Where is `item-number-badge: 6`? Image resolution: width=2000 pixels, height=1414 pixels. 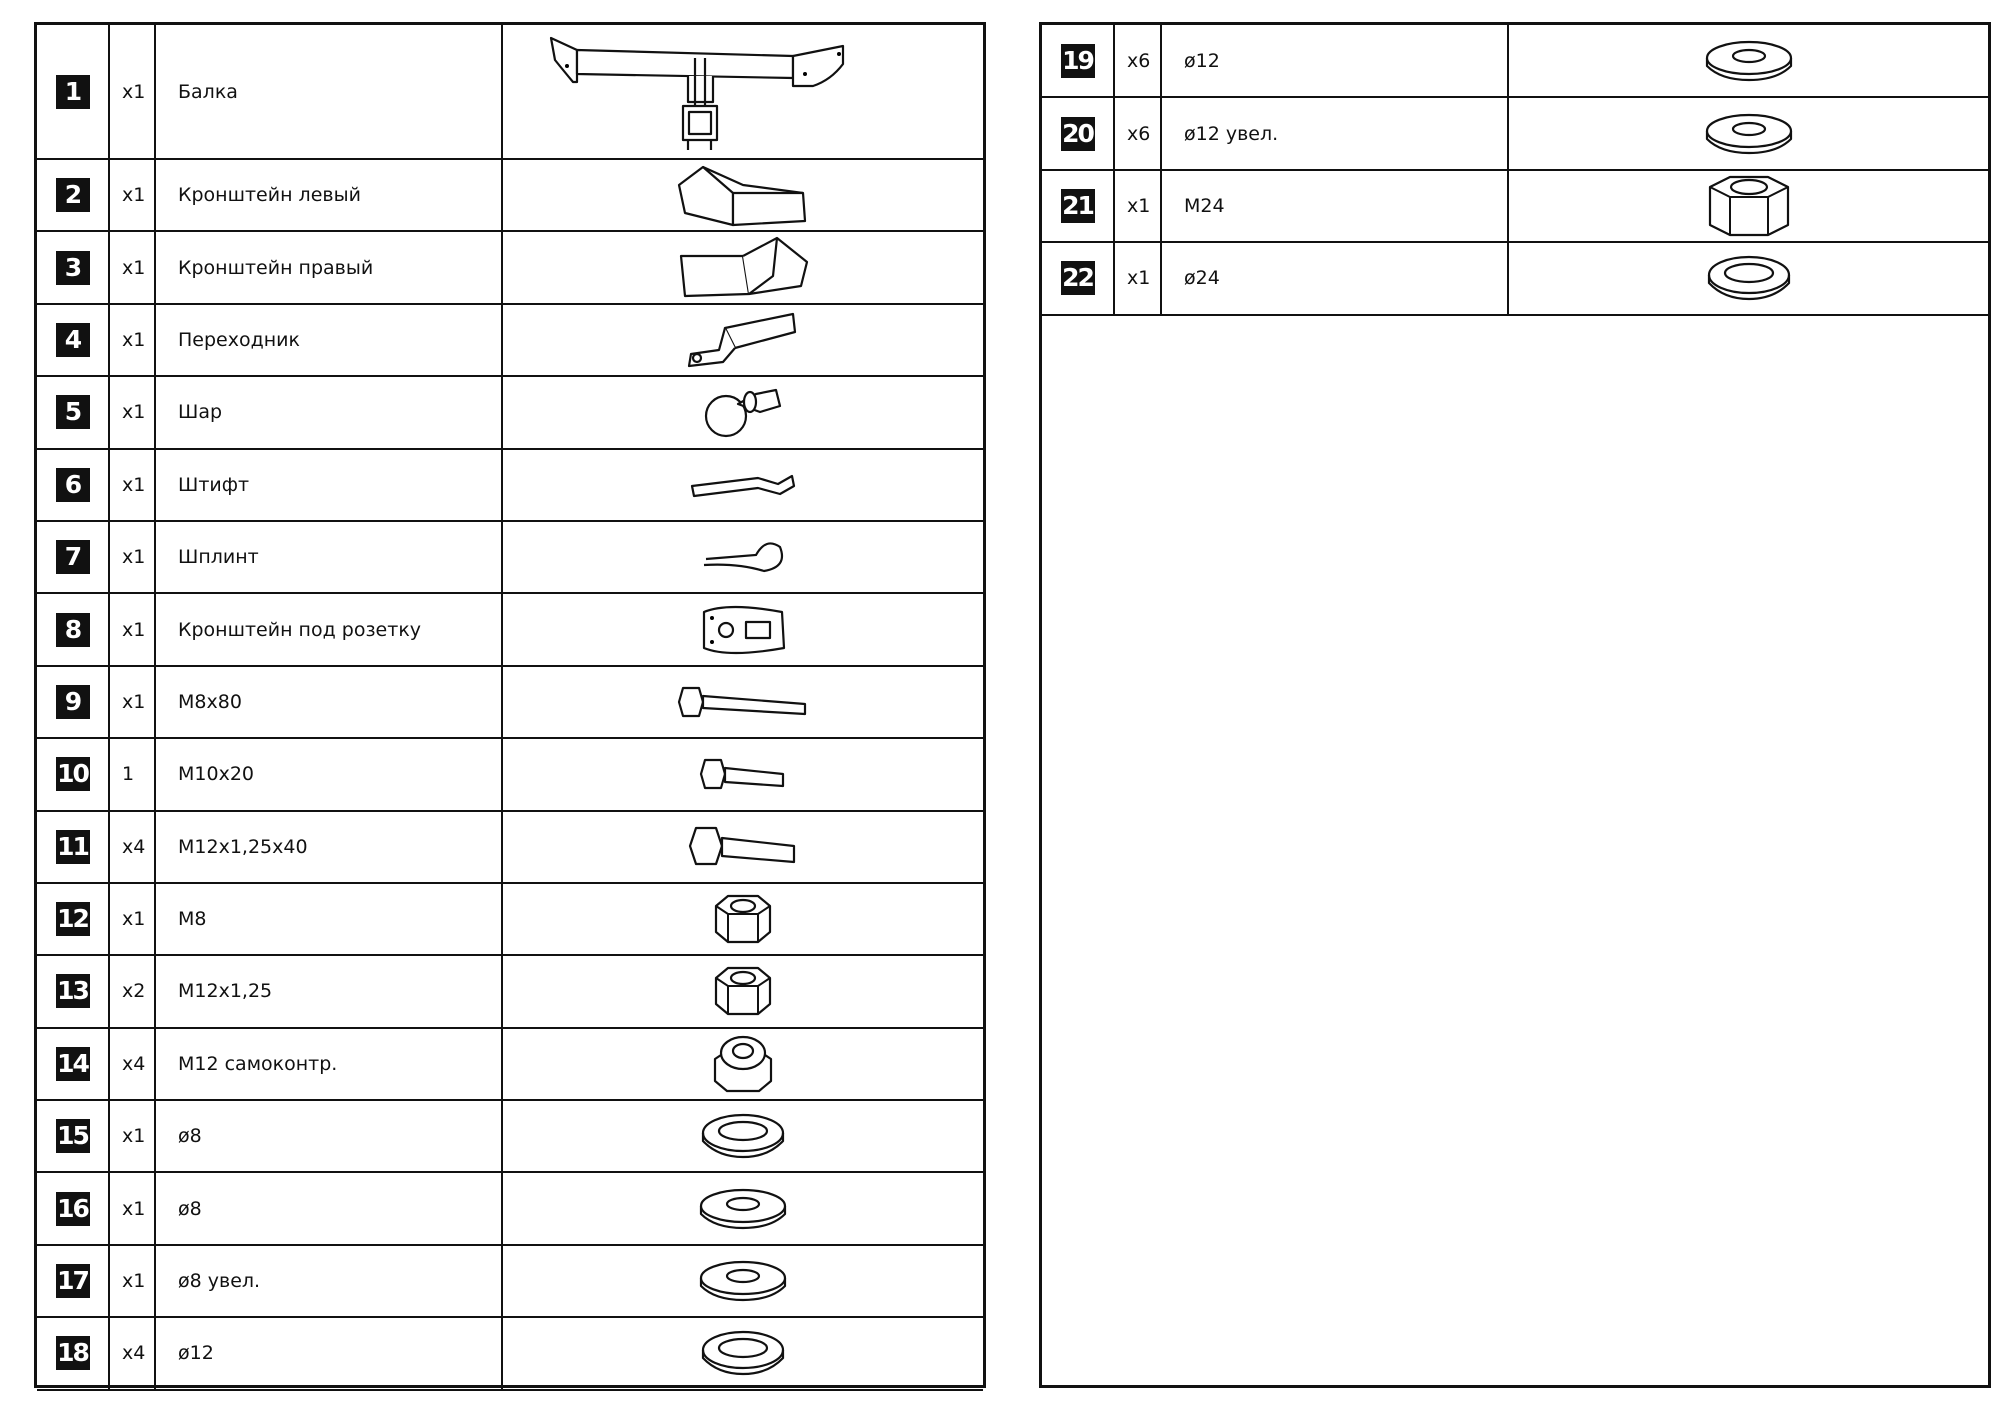
item-number-badge: 6 is located at coordinates (72, 484).